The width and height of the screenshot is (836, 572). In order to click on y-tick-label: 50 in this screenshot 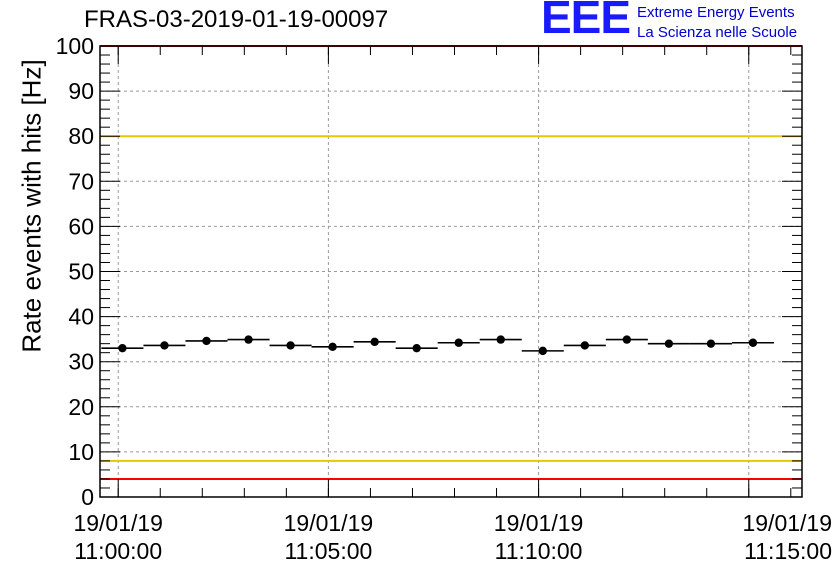, I will do `click(81, 272)`.